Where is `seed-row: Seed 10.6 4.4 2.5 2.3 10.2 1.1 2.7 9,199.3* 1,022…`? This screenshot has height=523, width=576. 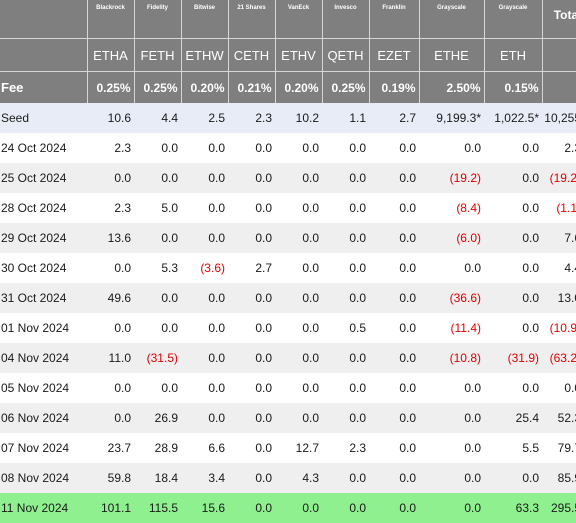
seed-row: Seed 10.6 4.4 2.5 2.3 10.2 1.1 2.7 9,199.3* 1,022… is located at coordinates (288, 118).